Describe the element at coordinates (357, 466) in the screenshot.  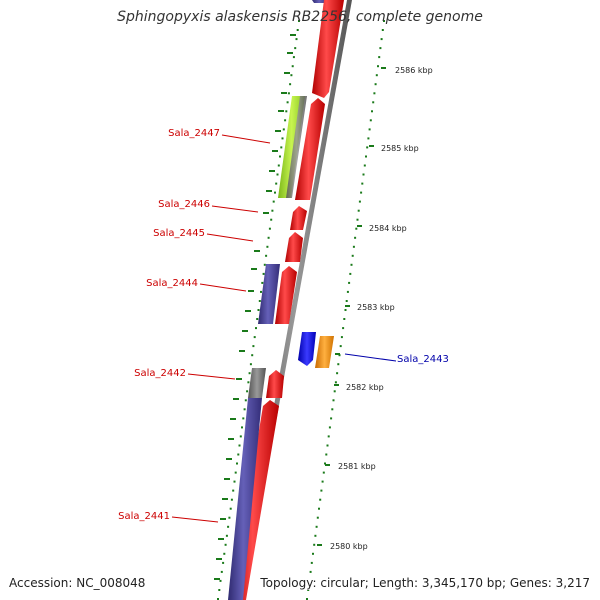
I see `scale-label-2581: 2581 kbp` at that location.